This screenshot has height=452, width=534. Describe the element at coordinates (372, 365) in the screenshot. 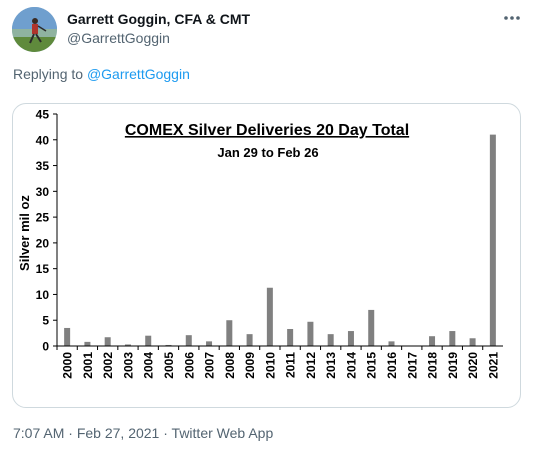

I see `x-tick-label-2015: 2015` at that location.